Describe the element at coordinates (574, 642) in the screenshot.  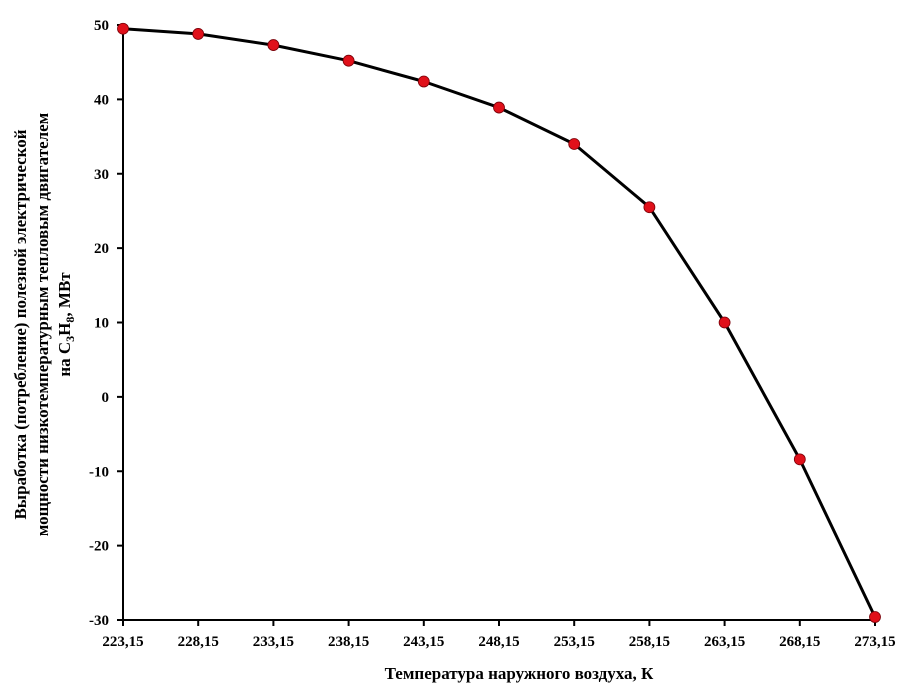
I see `x-tick-label: 253,15` at that location.